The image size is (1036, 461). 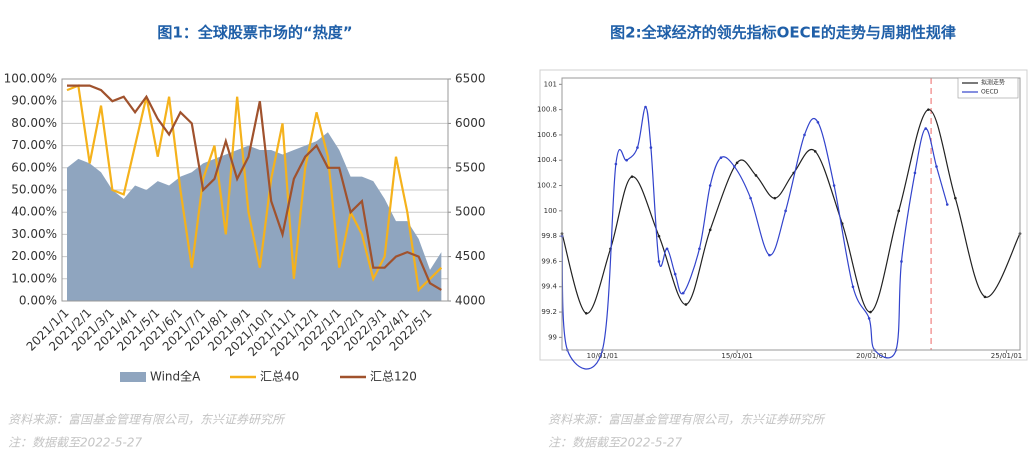 What do you see at coordinates (34, 278) in the screenshot?
I see `y-tick-label: 10.00%` at bounding box center [34, 278].